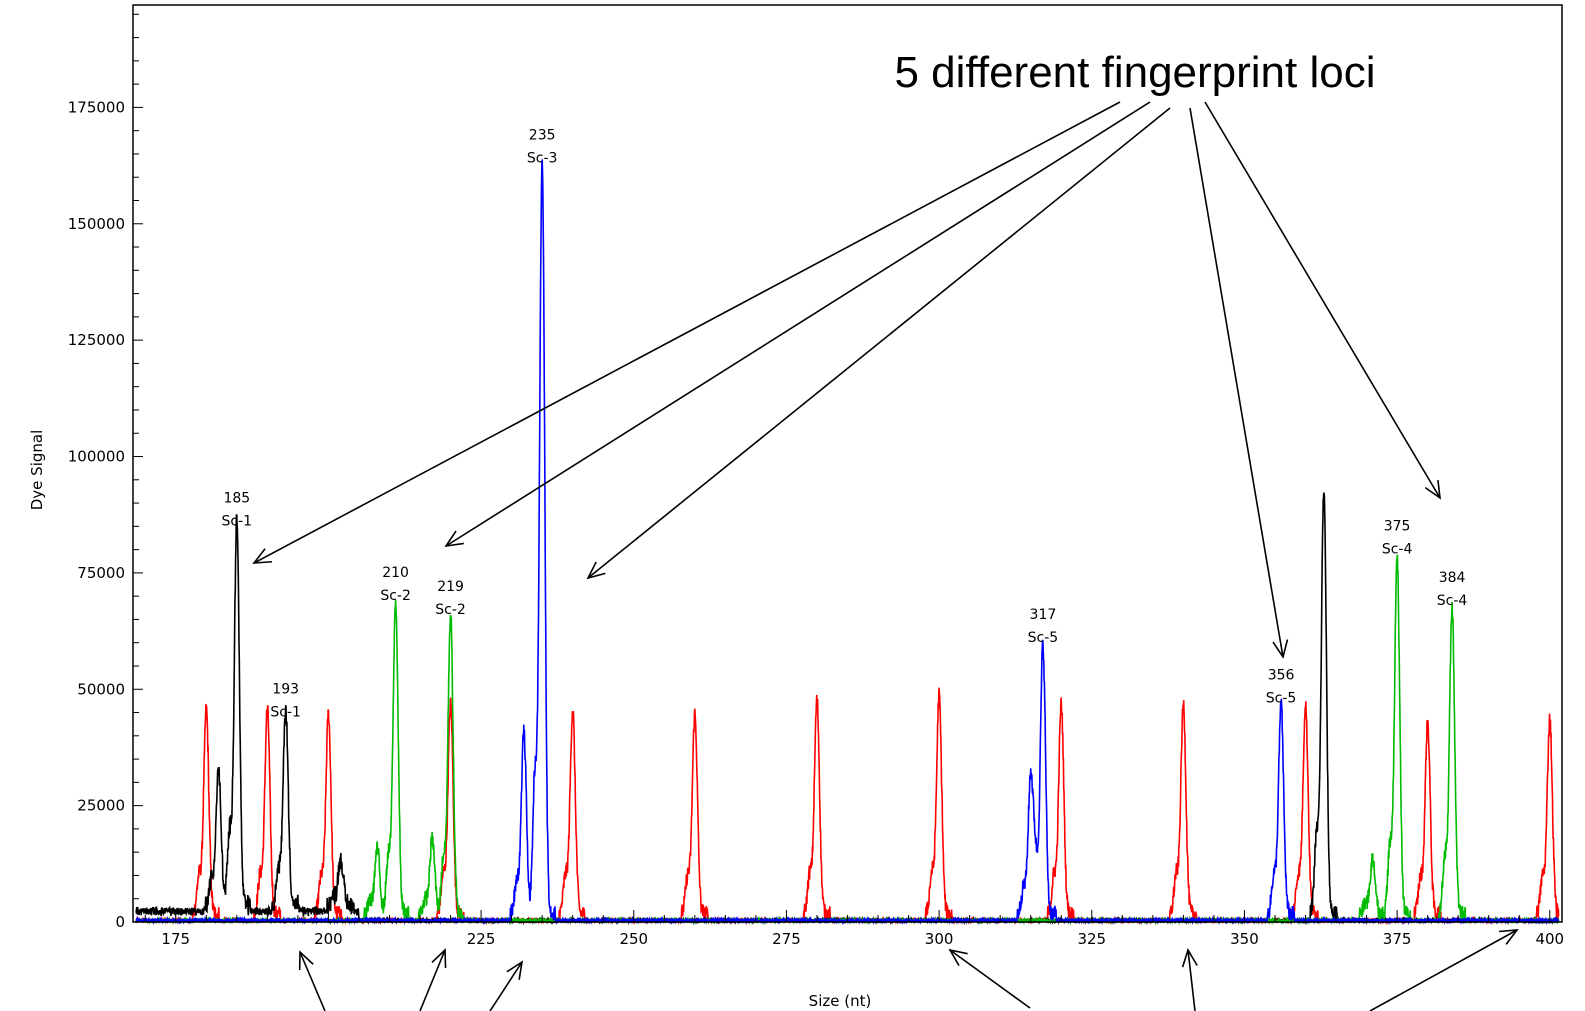 The width and height of the screenshot is (1585, 1011). Describe the element at coordinates (37, 470) in the screenshot. I see `y-axis-title: Dye Signal` at that location.